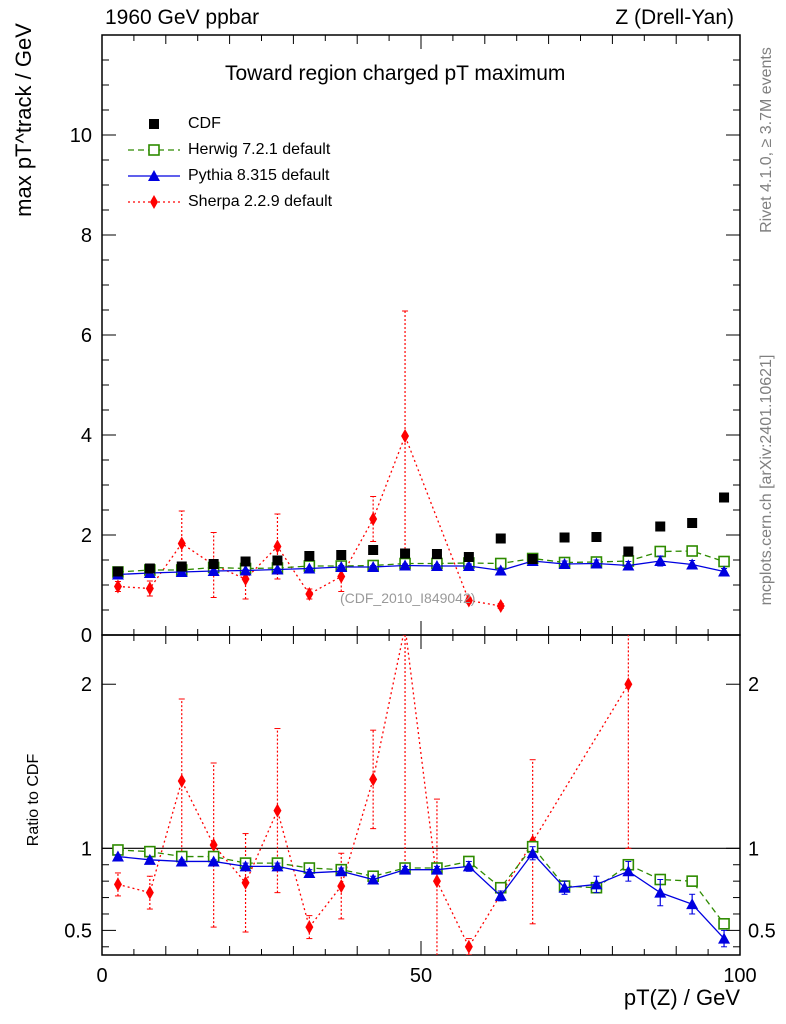 The height and width of the screenshot is (1024, 786). I want to click on y-axis-label-main: max pT^track / GeV, so click(23, 120).